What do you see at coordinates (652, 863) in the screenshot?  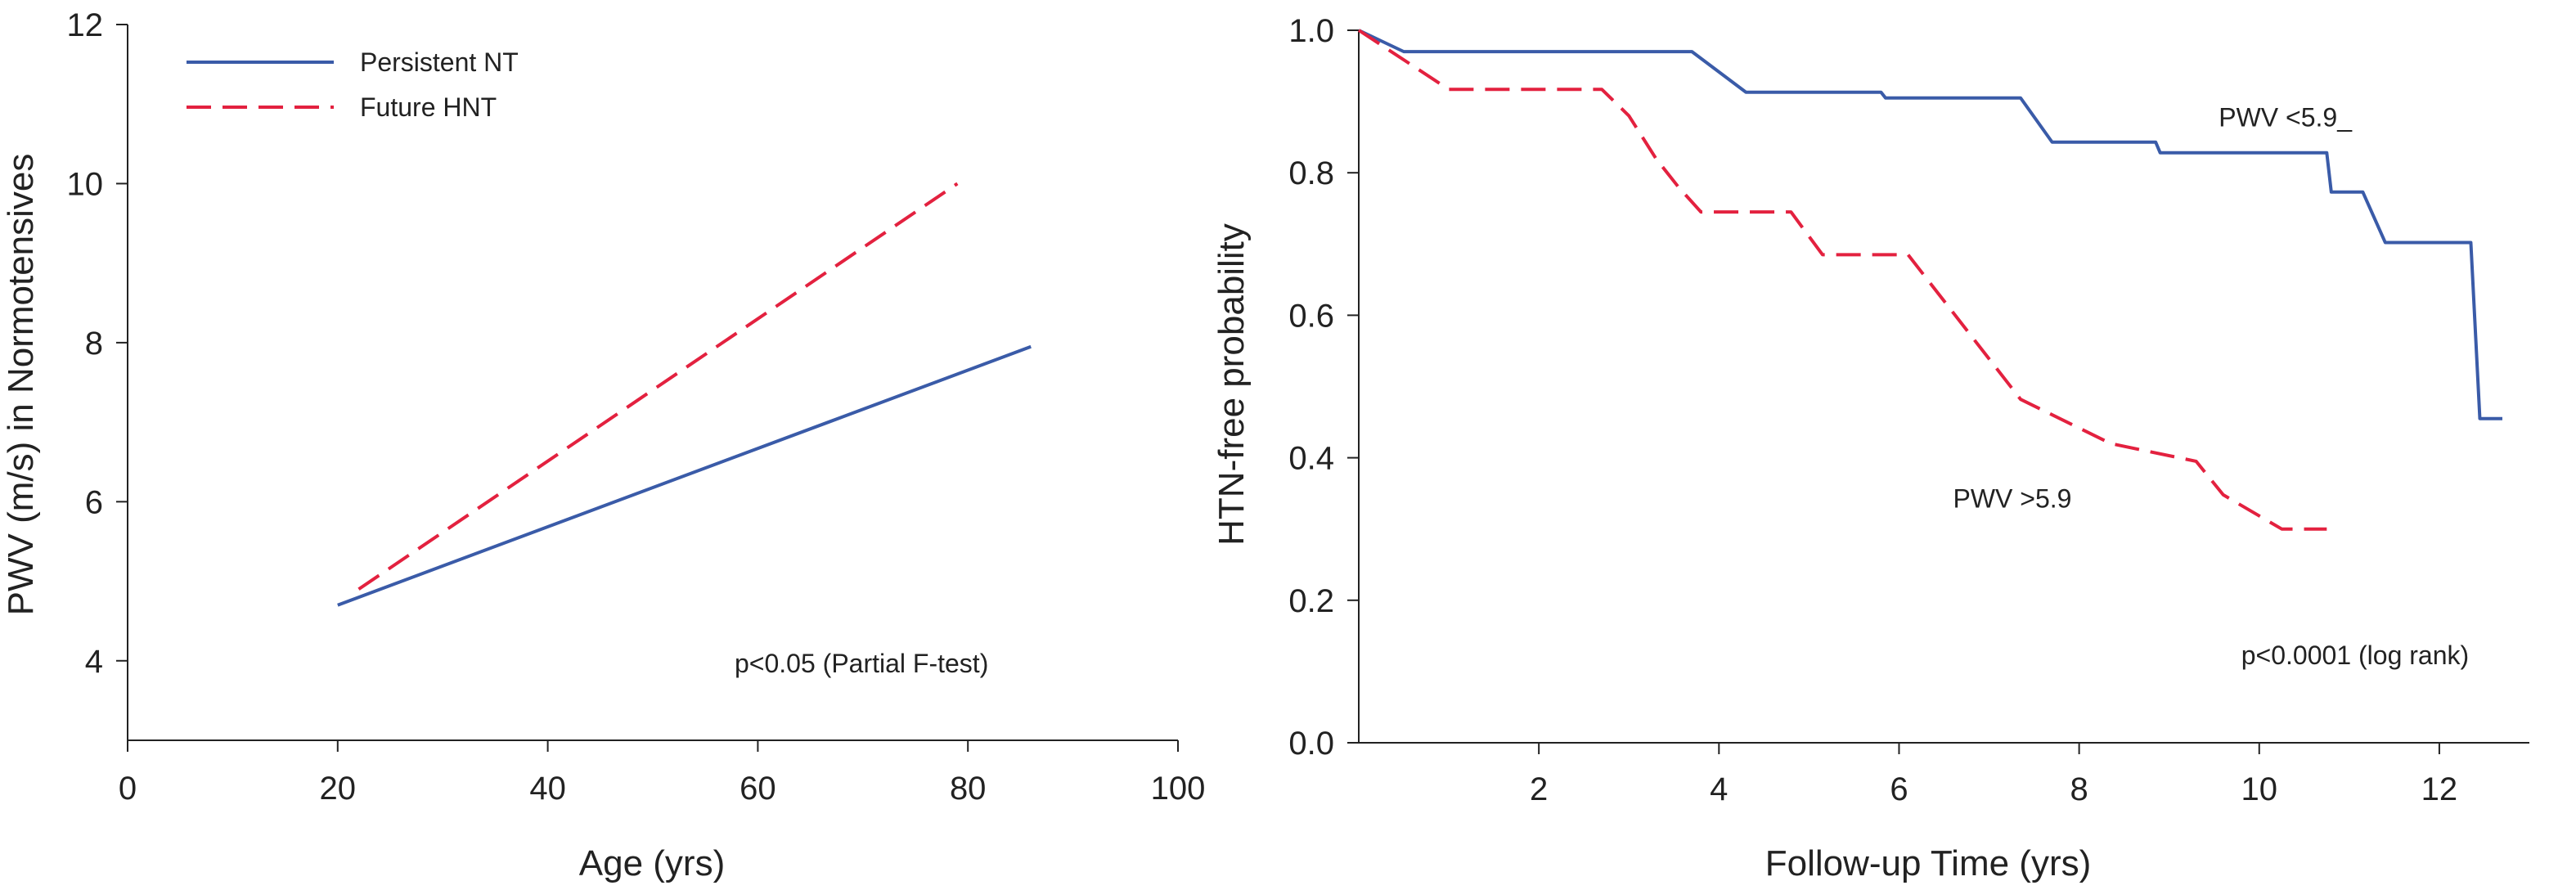 I see `left-x-axis-title: Age (yrs)` at bounding box center [652, 863].